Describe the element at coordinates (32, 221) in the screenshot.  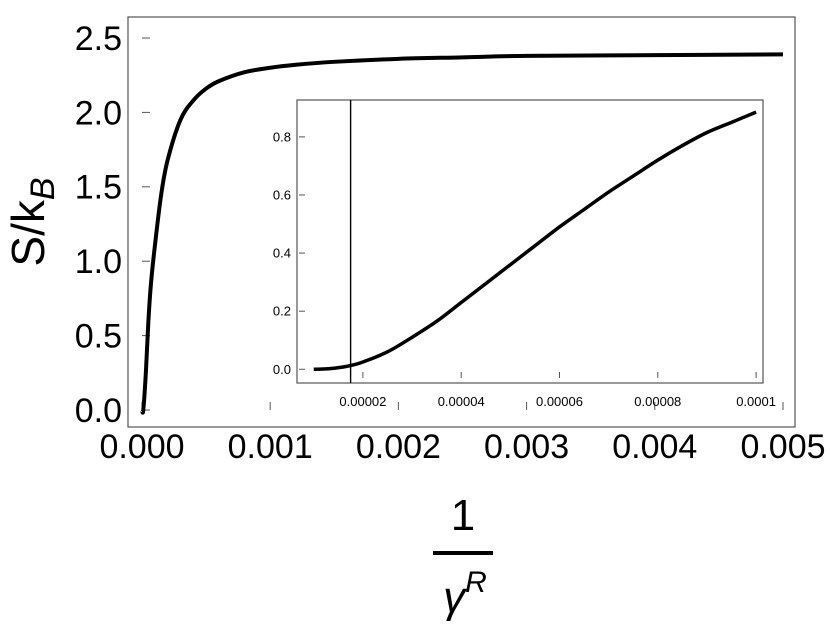
I see `main-y-axis-label: S/kB` at that location.